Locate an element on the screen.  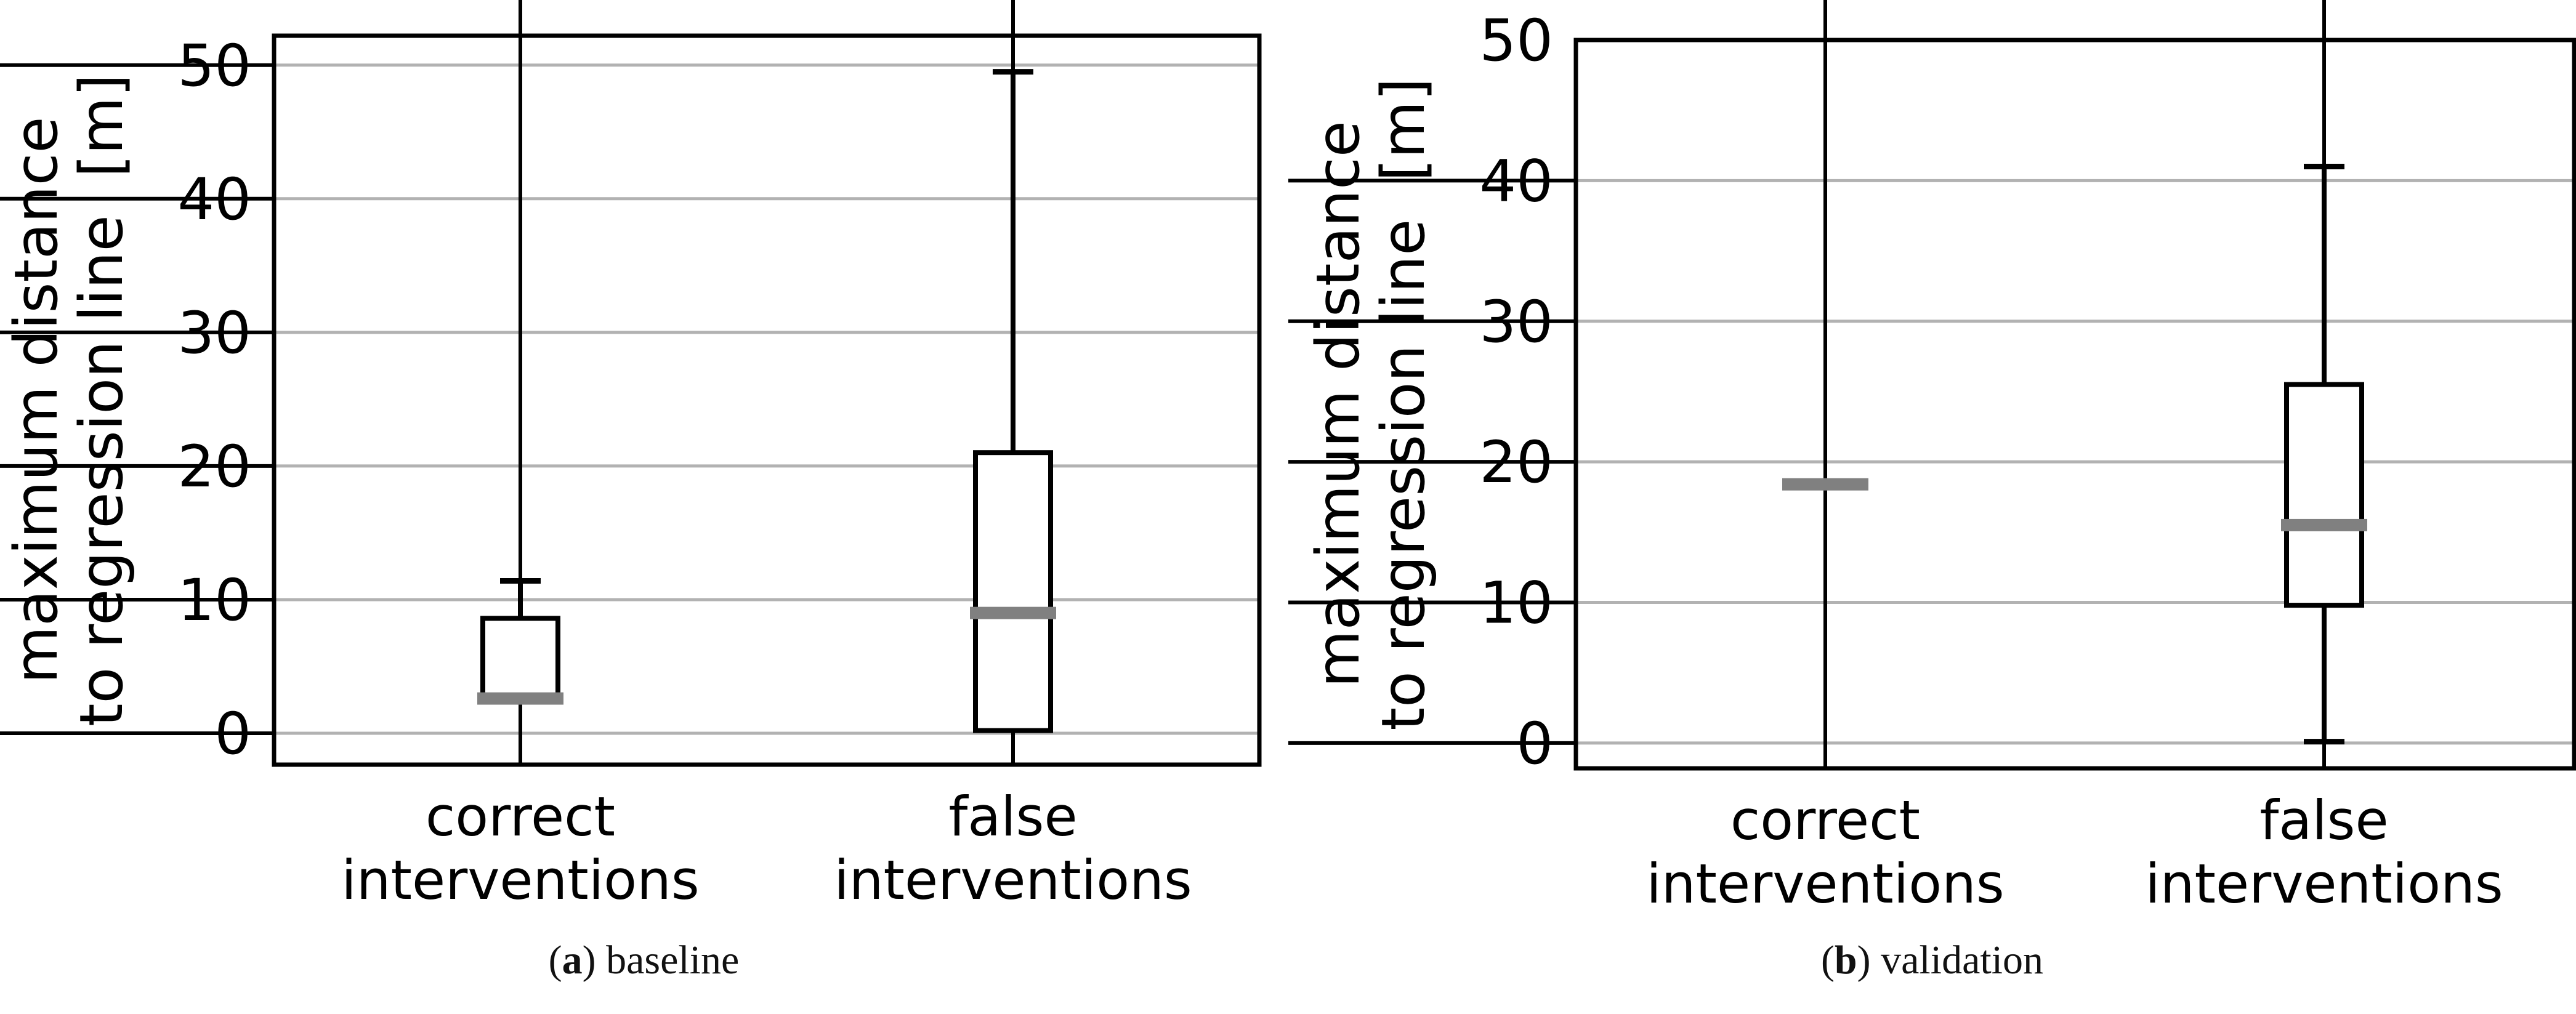
caption-baseline: (a) baseline is located at coordinates (644, 960).